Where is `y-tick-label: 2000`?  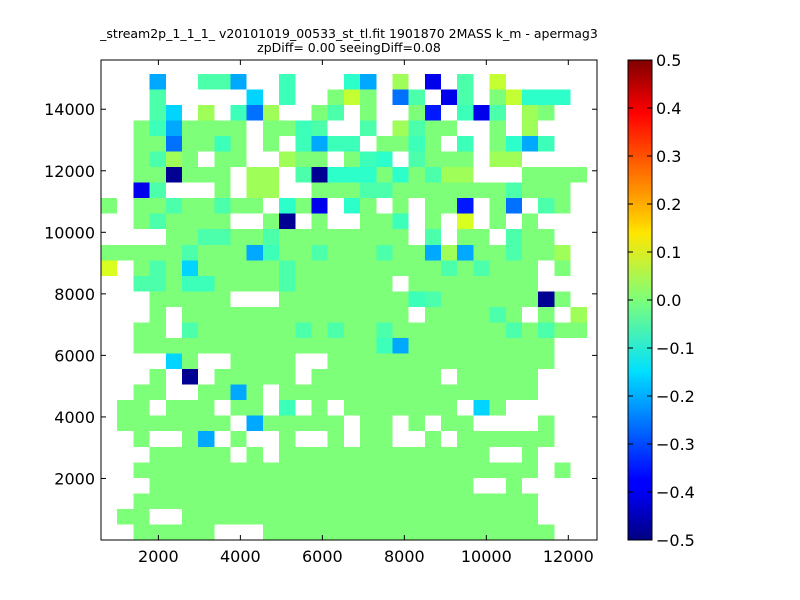
y-tick-label: 2000 is located at coordinates (74, 478).